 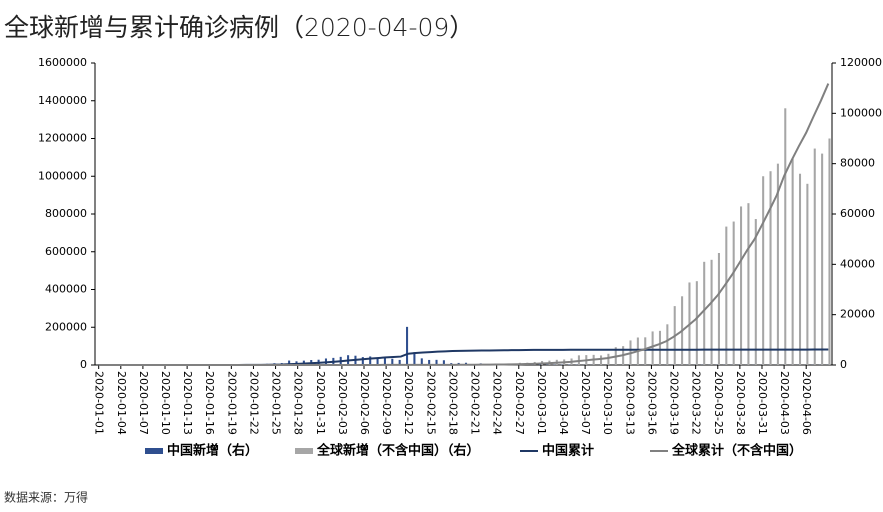 What do you see at coordinates (342, 403) in the screenshot?
I see `x-tick-label: 2020-02-03` at bounding box center [342, 403].